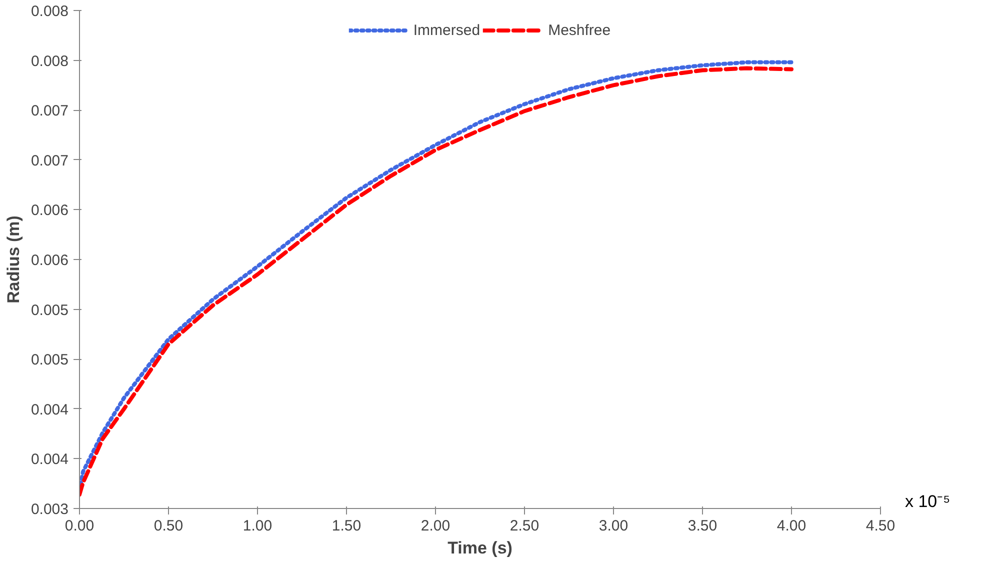  I want to click on x-tick-label: 4.00, so click(791, 526).